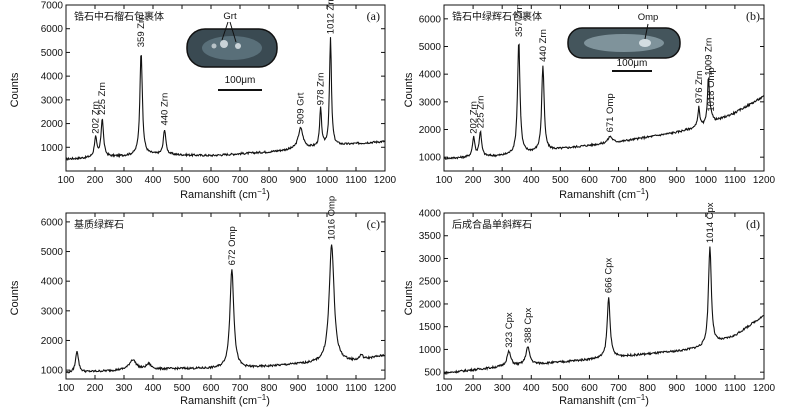 The width and height of the screenshot is (800, 408). I want to click on peak-label: 909 Grt, so click(301, 108).